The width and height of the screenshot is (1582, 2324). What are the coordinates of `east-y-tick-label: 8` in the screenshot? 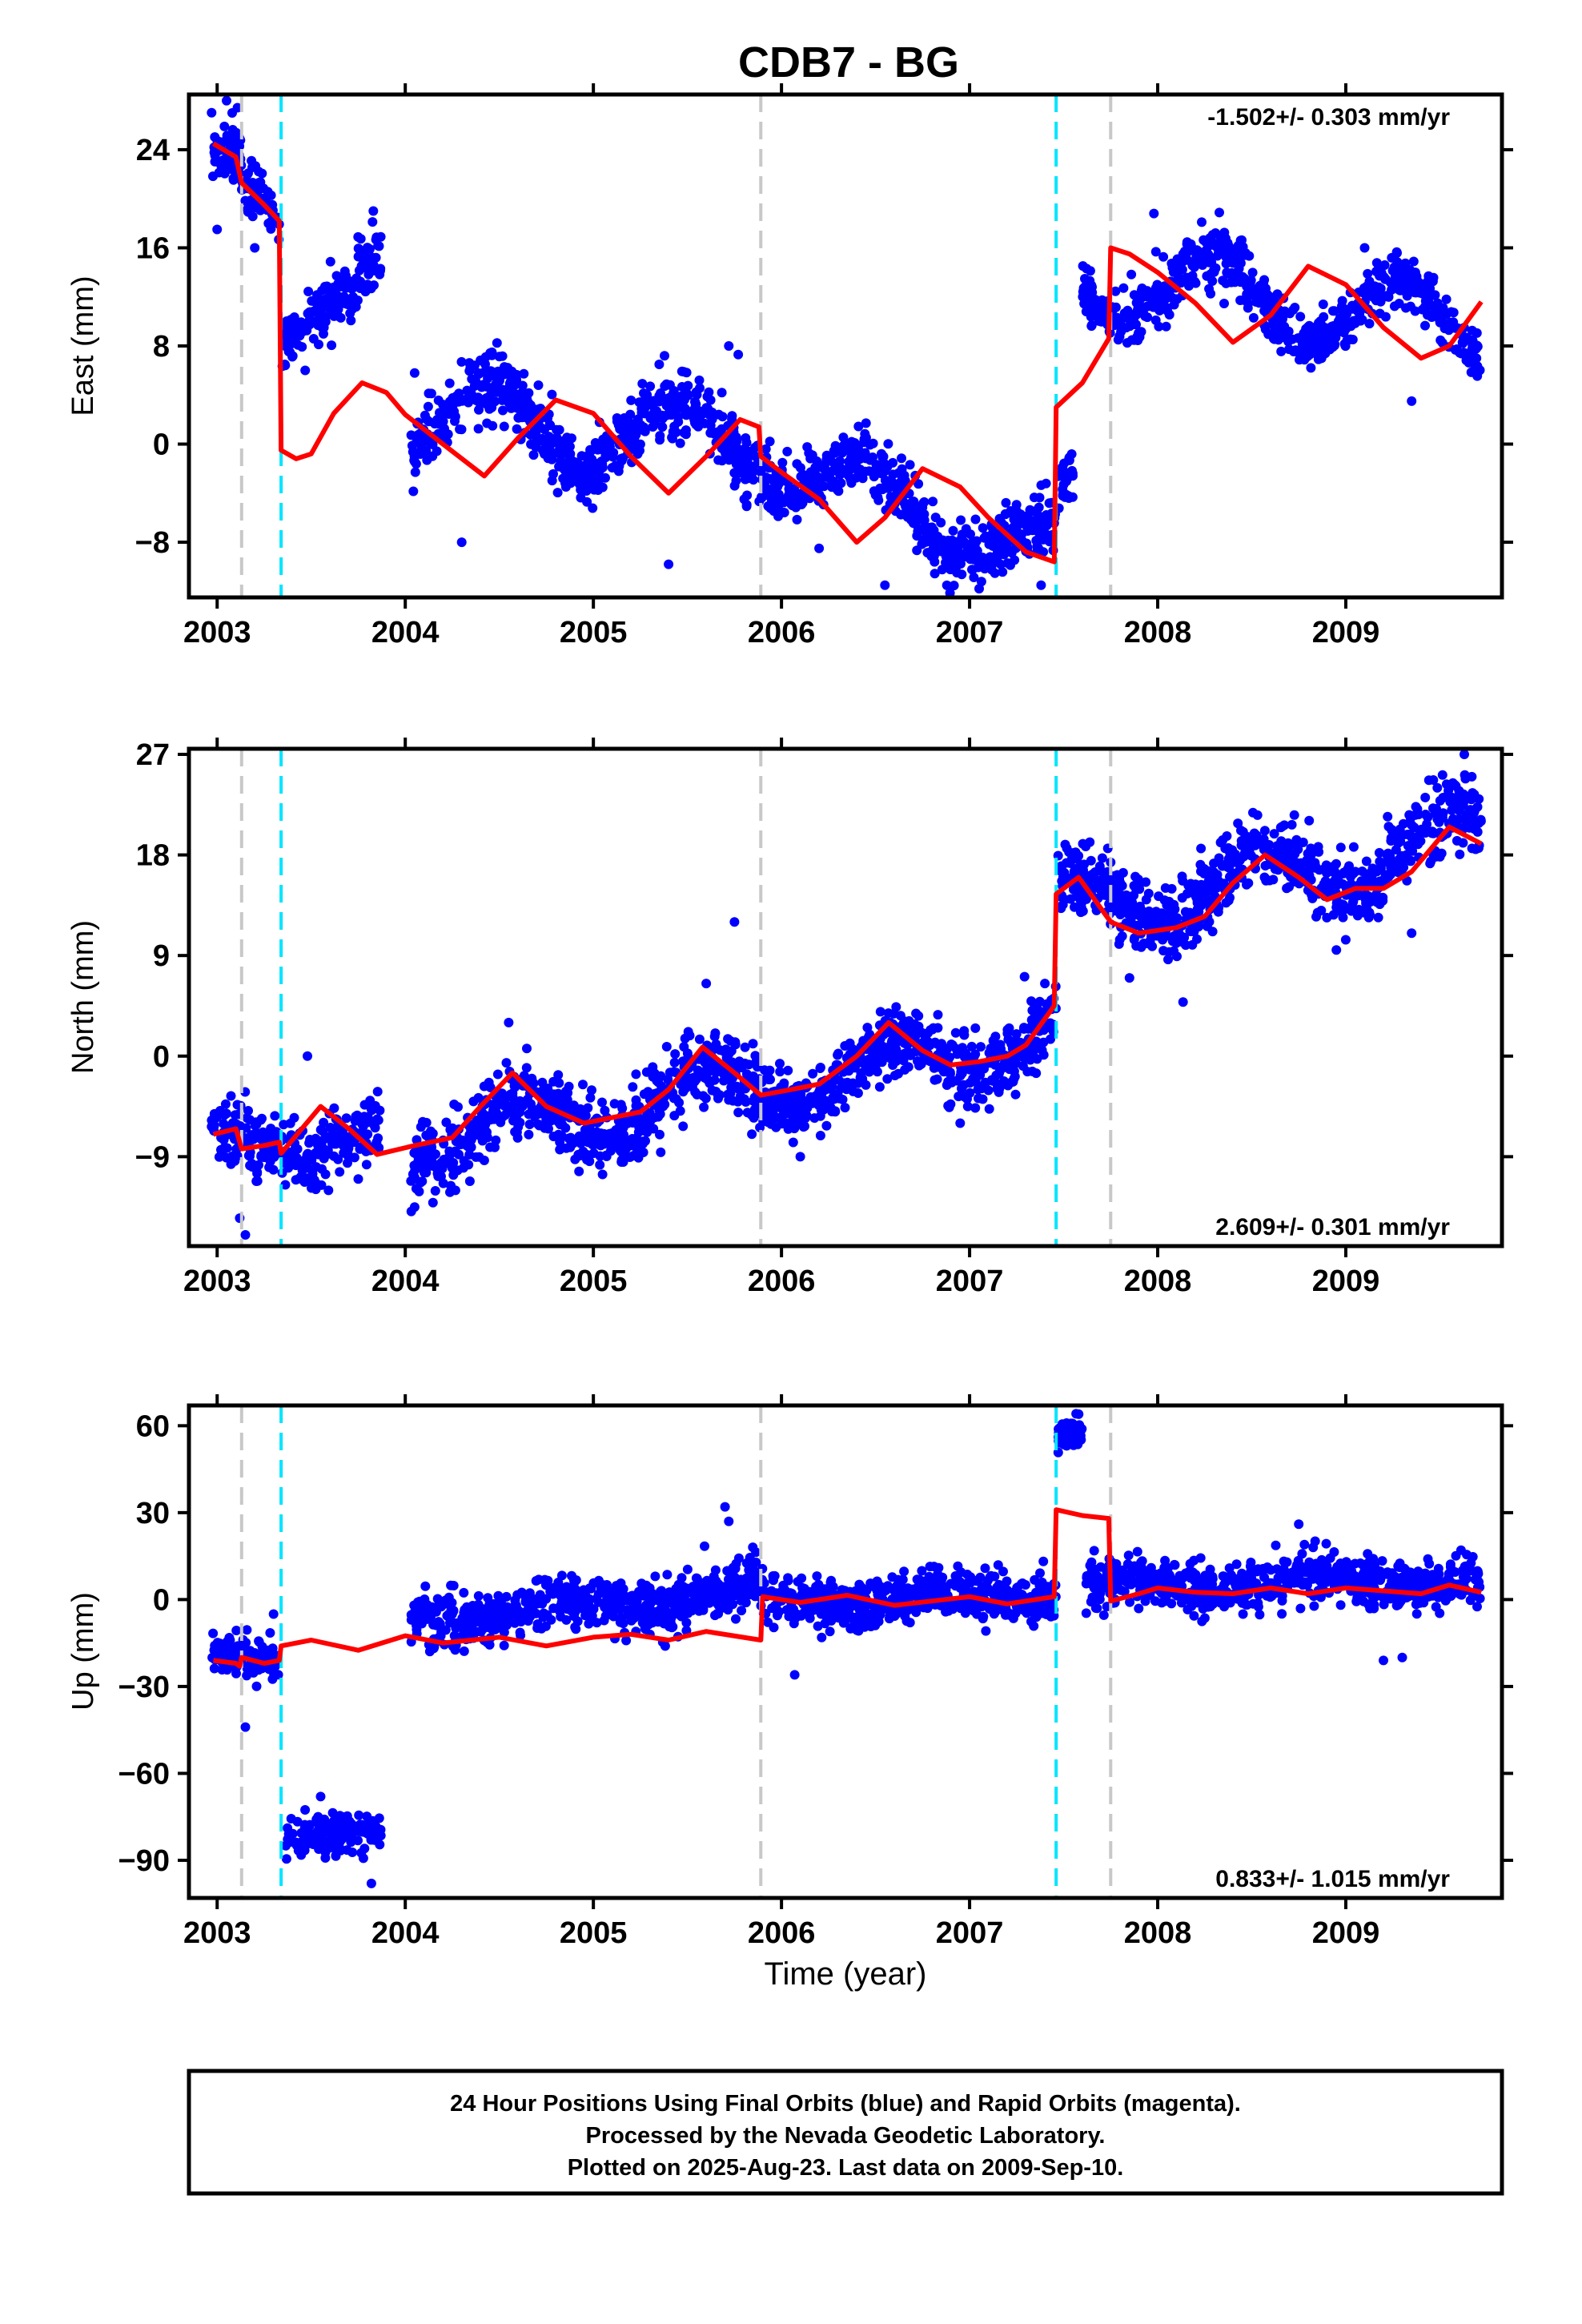 It's located at (161, 347).